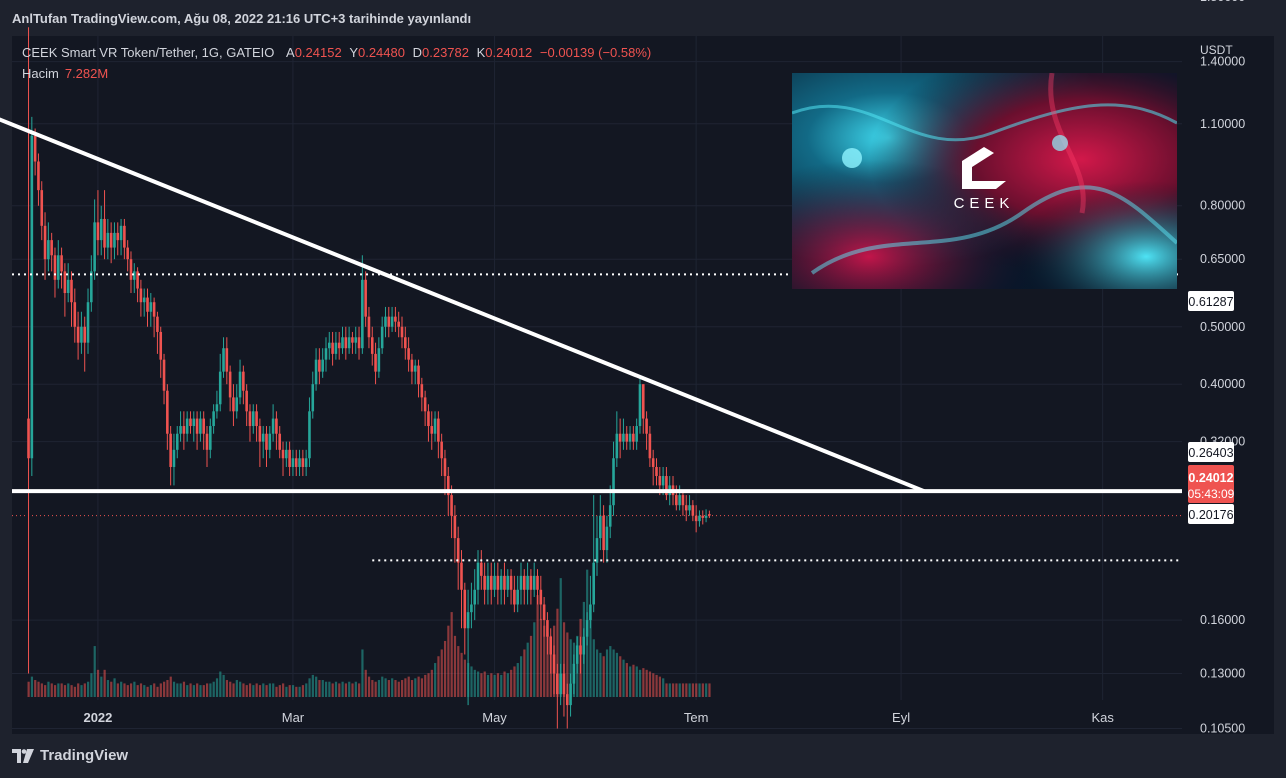  What do you see at coordinates (901, 717) in the screenshot?
I see `x-tick-label: Eyl` at bounding box center [901, 717].